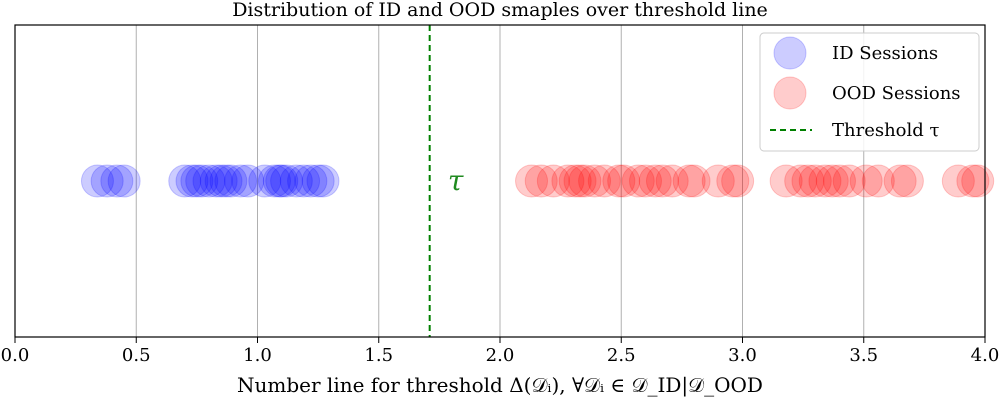 This screenshot has height=400, width=1000. Describe the element at coordinates (456, 180) in the screenshot. I see `threshold-annotation: τ` at that location.